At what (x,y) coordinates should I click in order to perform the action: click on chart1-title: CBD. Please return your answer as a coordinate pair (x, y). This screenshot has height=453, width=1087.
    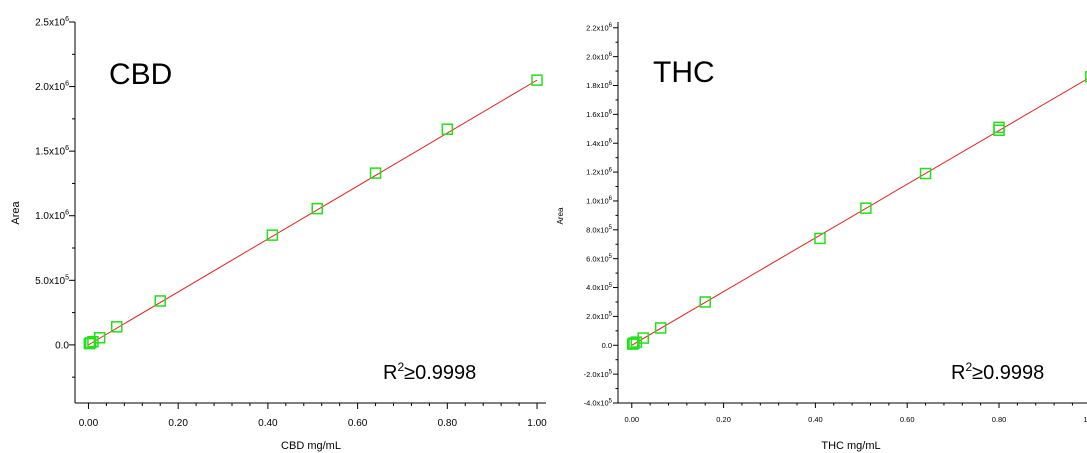
    Looking at the image, I should click on (140, 74).